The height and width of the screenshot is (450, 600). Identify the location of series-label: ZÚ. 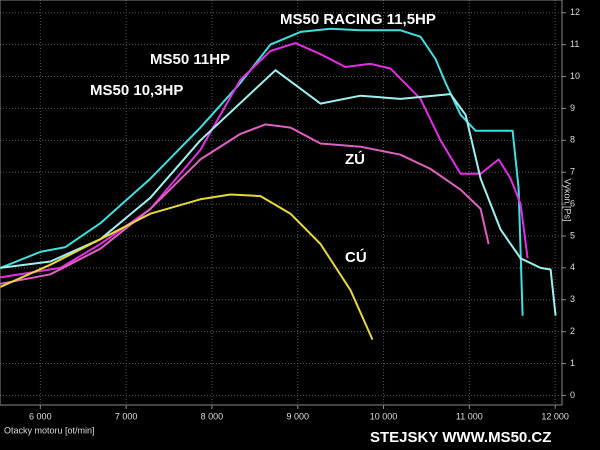
(355, 159).